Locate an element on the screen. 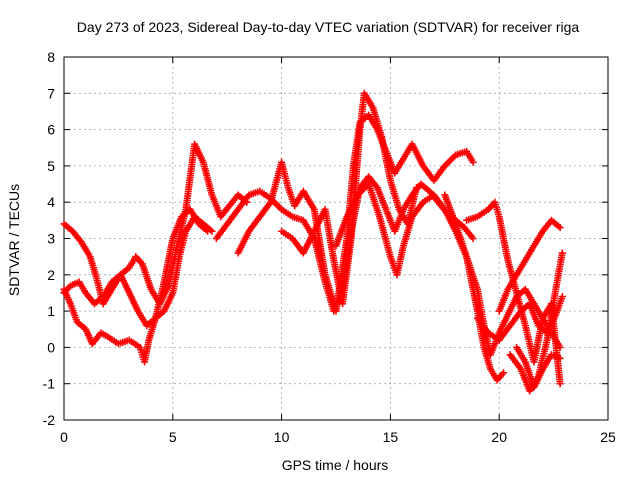 The image size is (640, 480). x-tick-label: 10 is located at coordinates (282, 437).